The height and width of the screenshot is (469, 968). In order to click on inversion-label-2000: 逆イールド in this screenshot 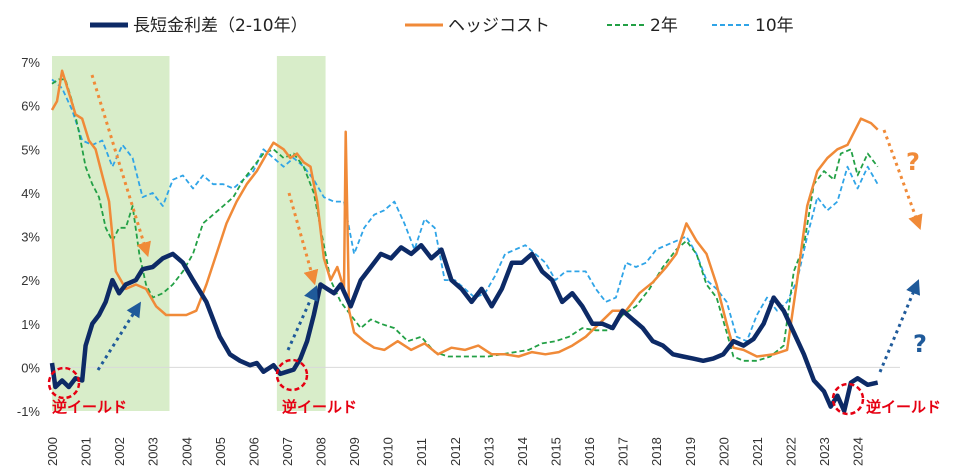, I will do `click(89, 407)`.